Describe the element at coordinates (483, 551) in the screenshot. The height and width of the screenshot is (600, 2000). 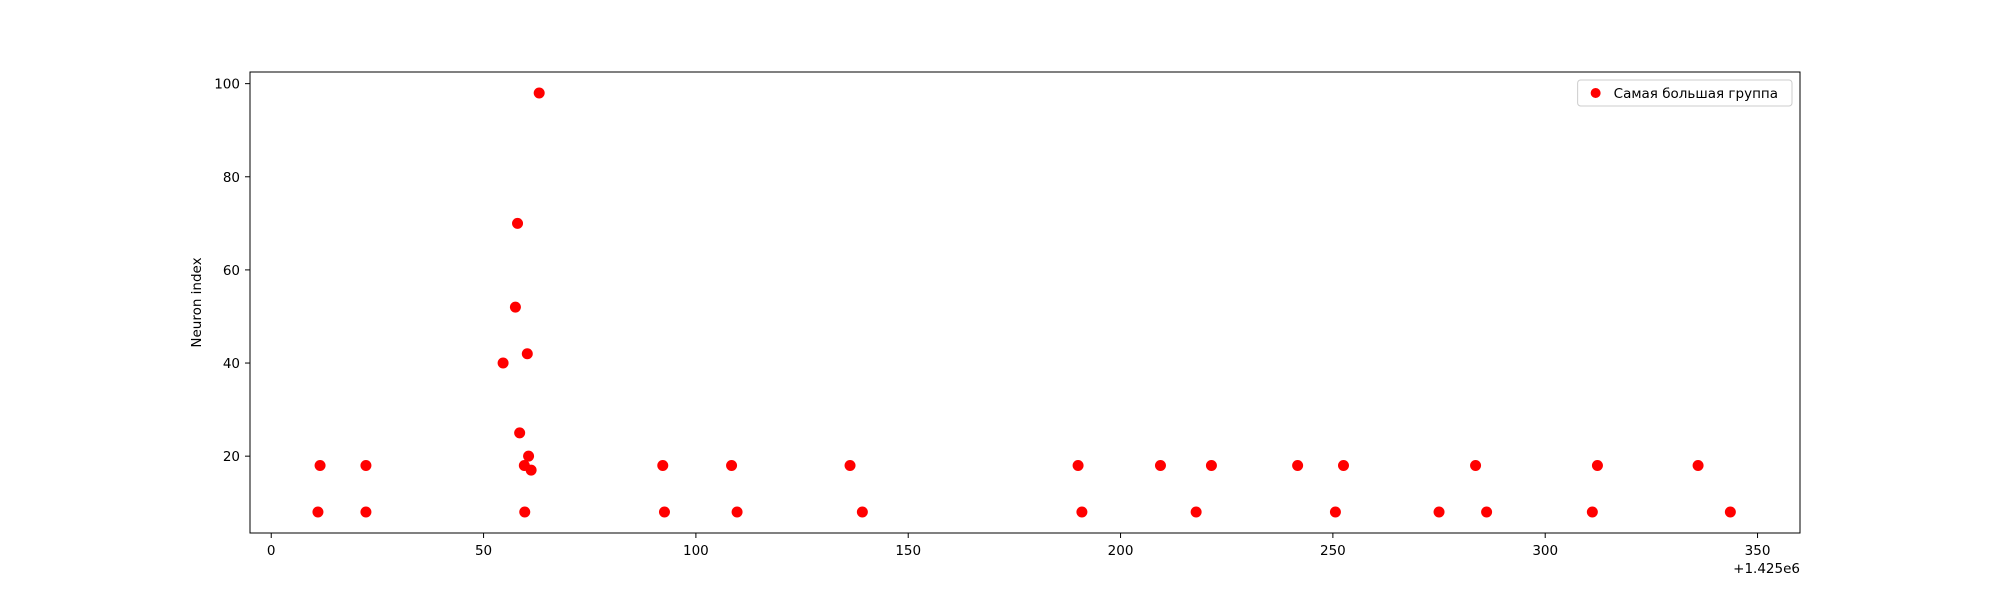
I see `x-tick-label: 50` at that location.